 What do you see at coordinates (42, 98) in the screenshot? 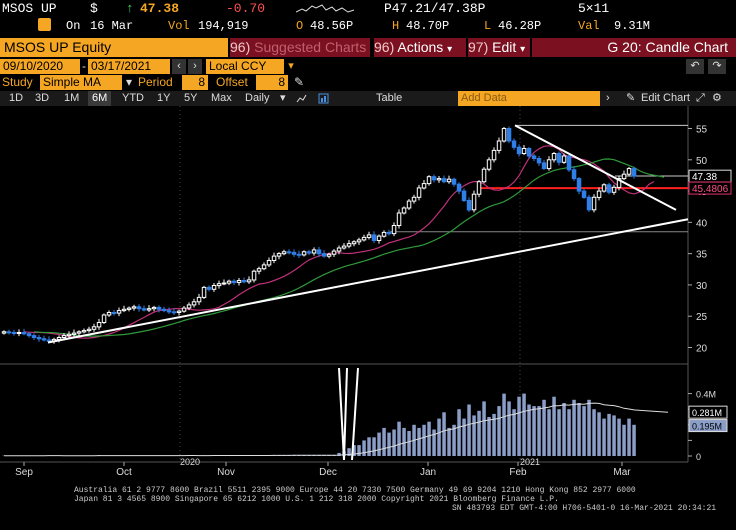
I see `period-3d: 3D` at bounding box center [42, 98].